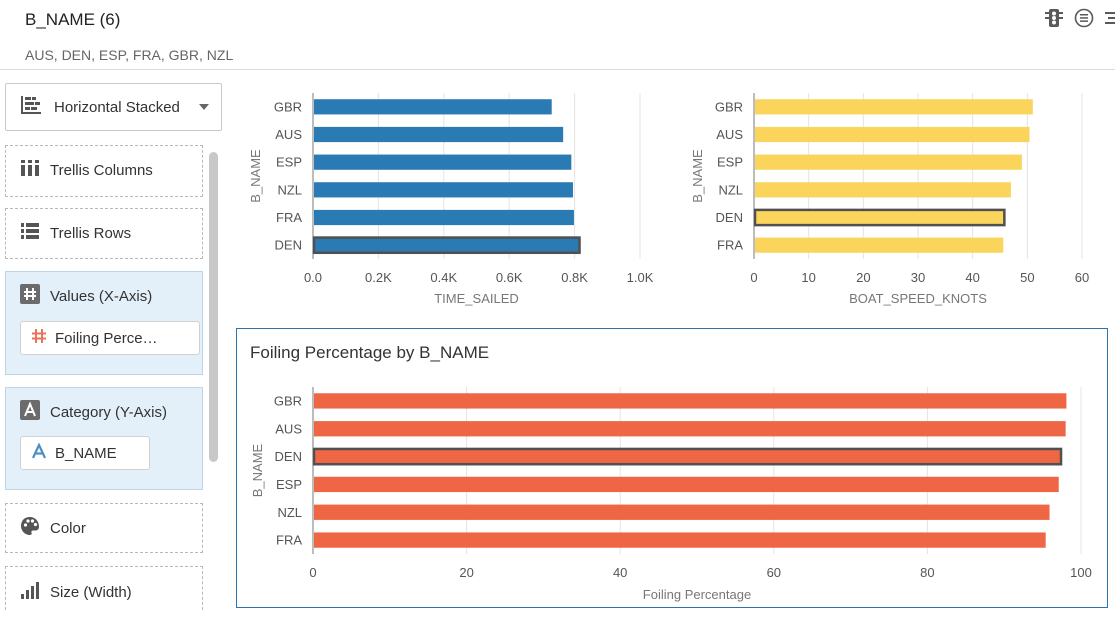 The width and height of the screenshot is (1115, 618). Describe the element at coordinates (73, 19) in the screenshot. I see `page-title: B_NAME (6)` at that location.